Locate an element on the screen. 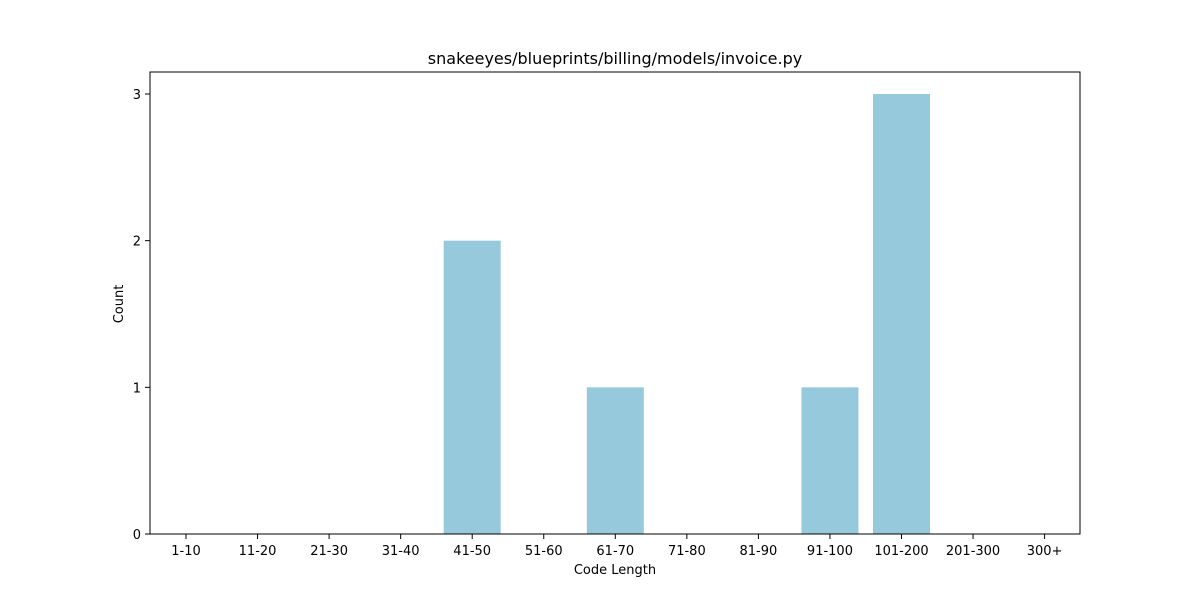 Image resolution: width=1200 pixels, height=605 pixels. x-tick-label: 101-200 is located at coordinates (901, 551).